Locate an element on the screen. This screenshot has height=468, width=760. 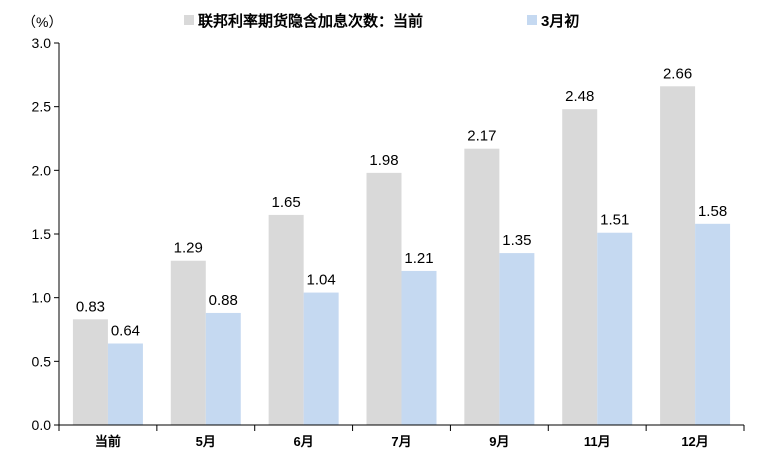
y-unit-label: （%） is located at coordinates (42, 22).